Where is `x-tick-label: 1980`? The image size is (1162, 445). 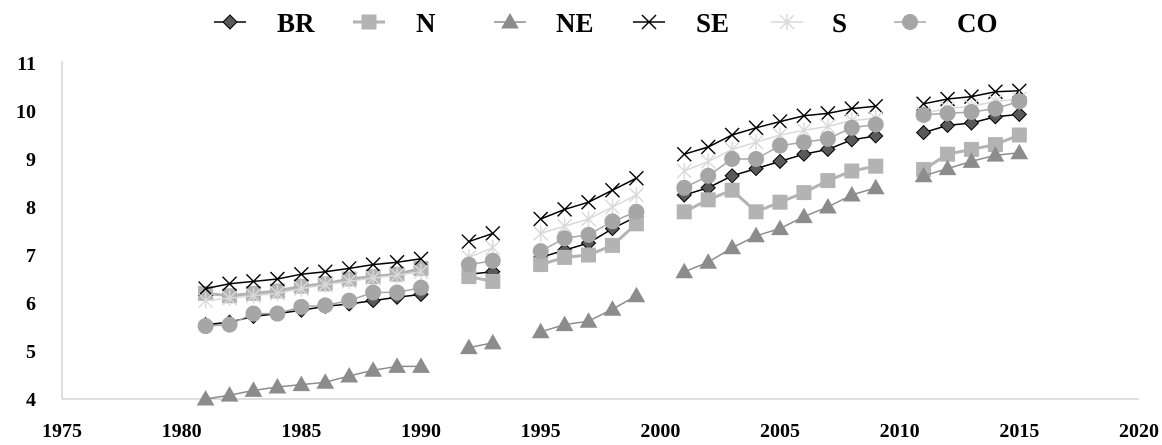 x-tick-label: 1980 is located at coordinates (182, 431).